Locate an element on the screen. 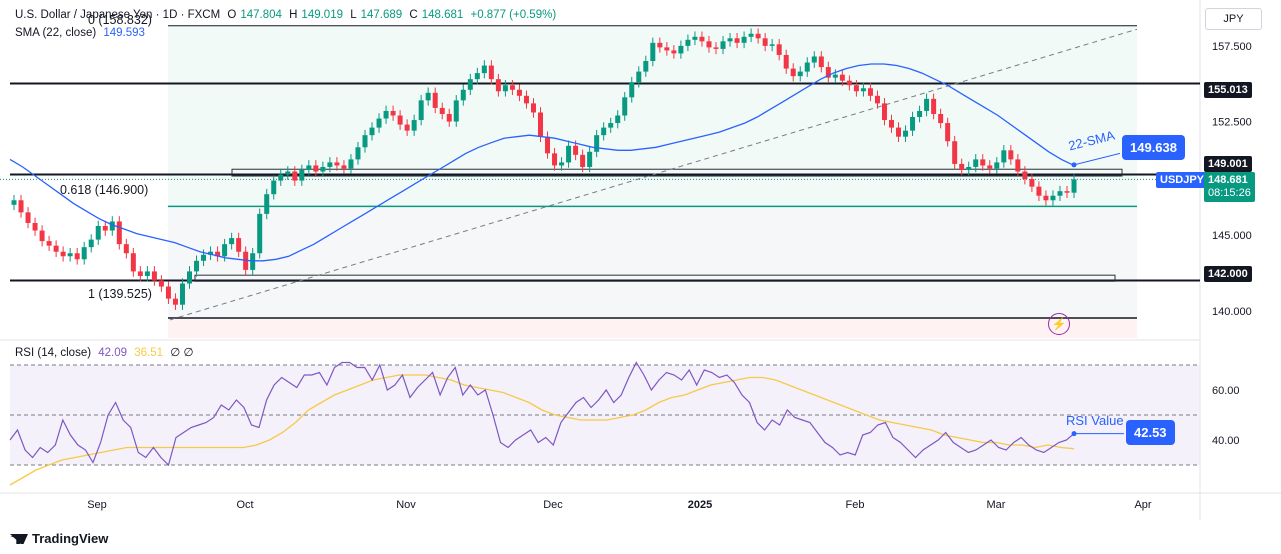 The height and width of the screenshot is (554, 1281). rsi-extra: ∅ ∅ is located at coordinates (182, 353).